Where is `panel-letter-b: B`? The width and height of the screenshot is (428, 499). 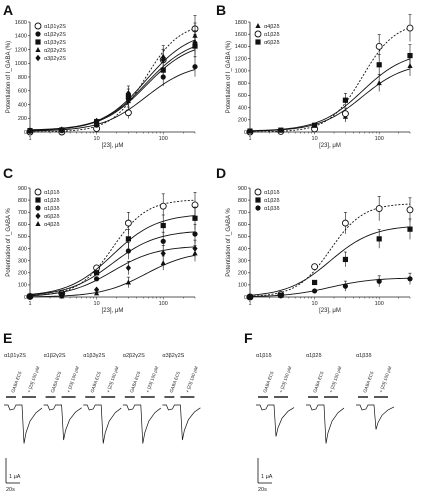 panel-letter-b: B is located at coordinates (221, 10).